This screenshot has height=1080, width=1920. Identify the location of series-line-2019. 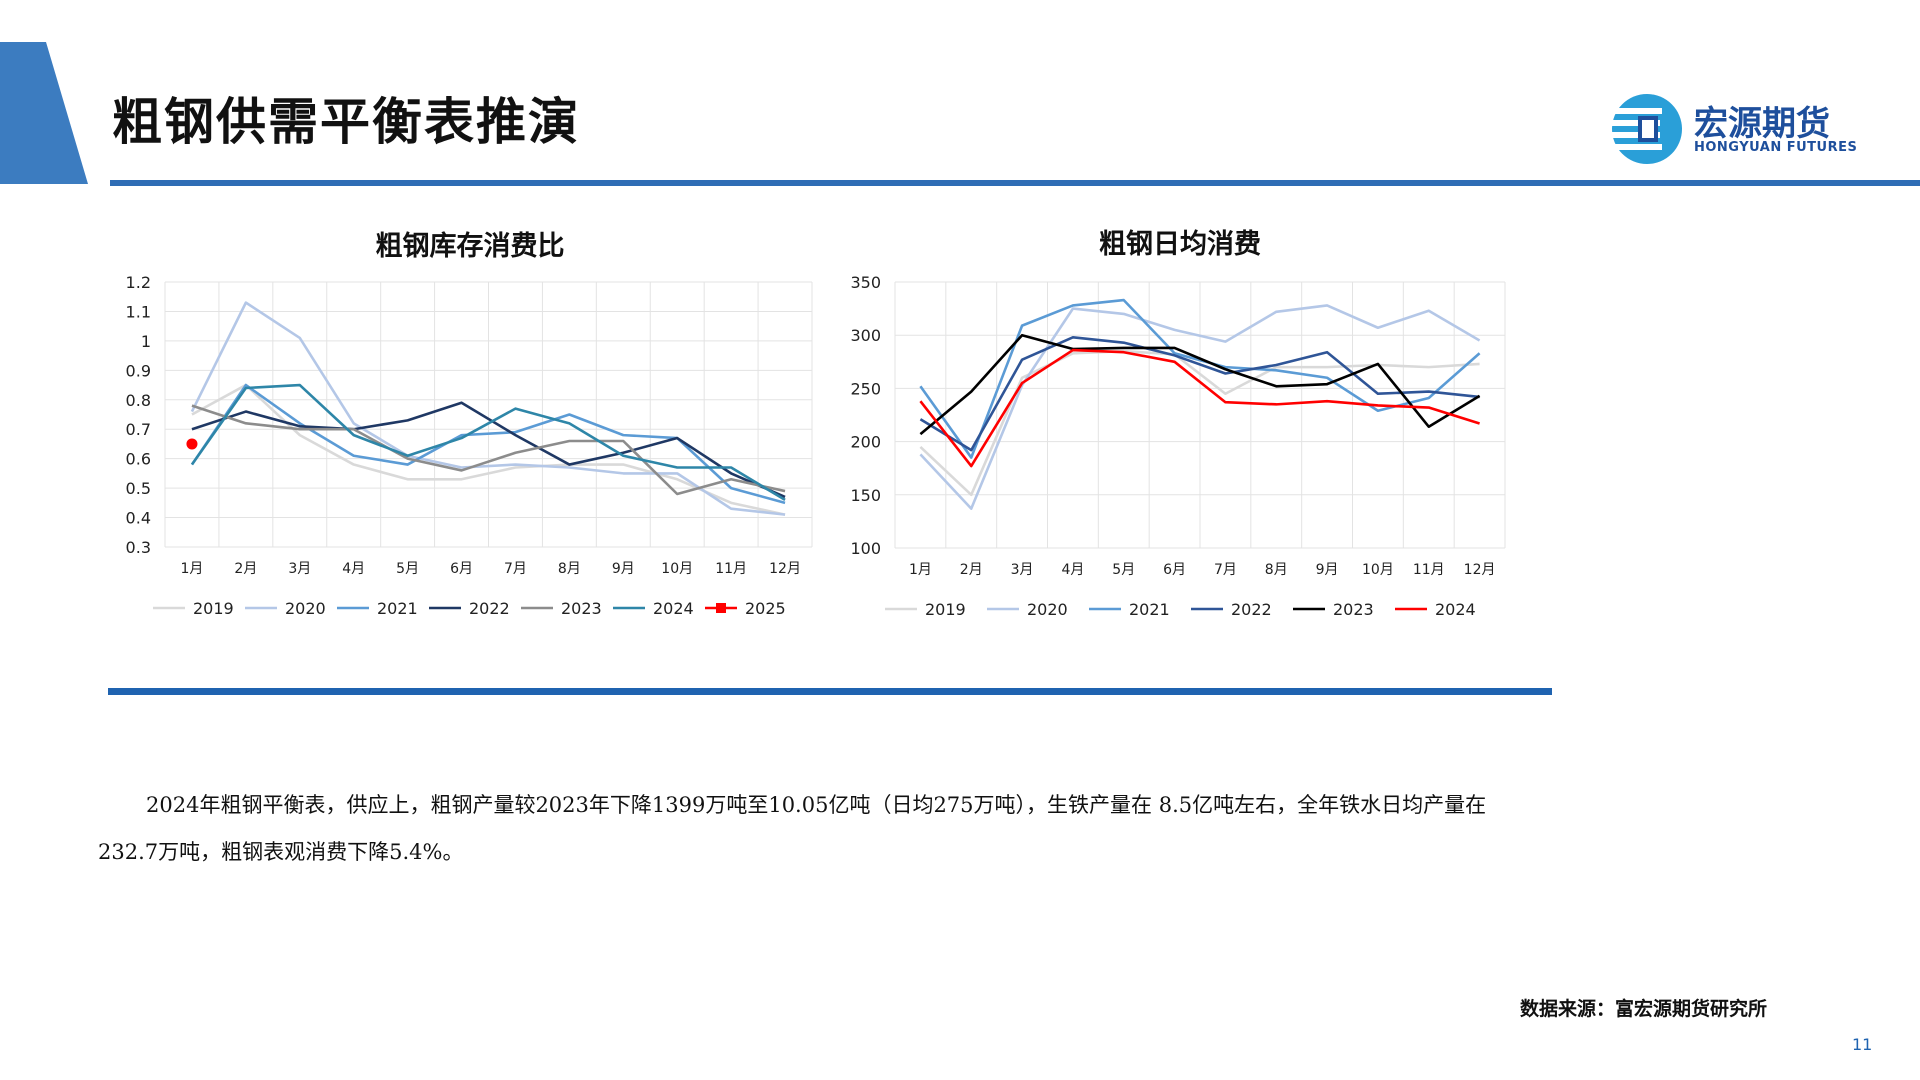
(488, 449).